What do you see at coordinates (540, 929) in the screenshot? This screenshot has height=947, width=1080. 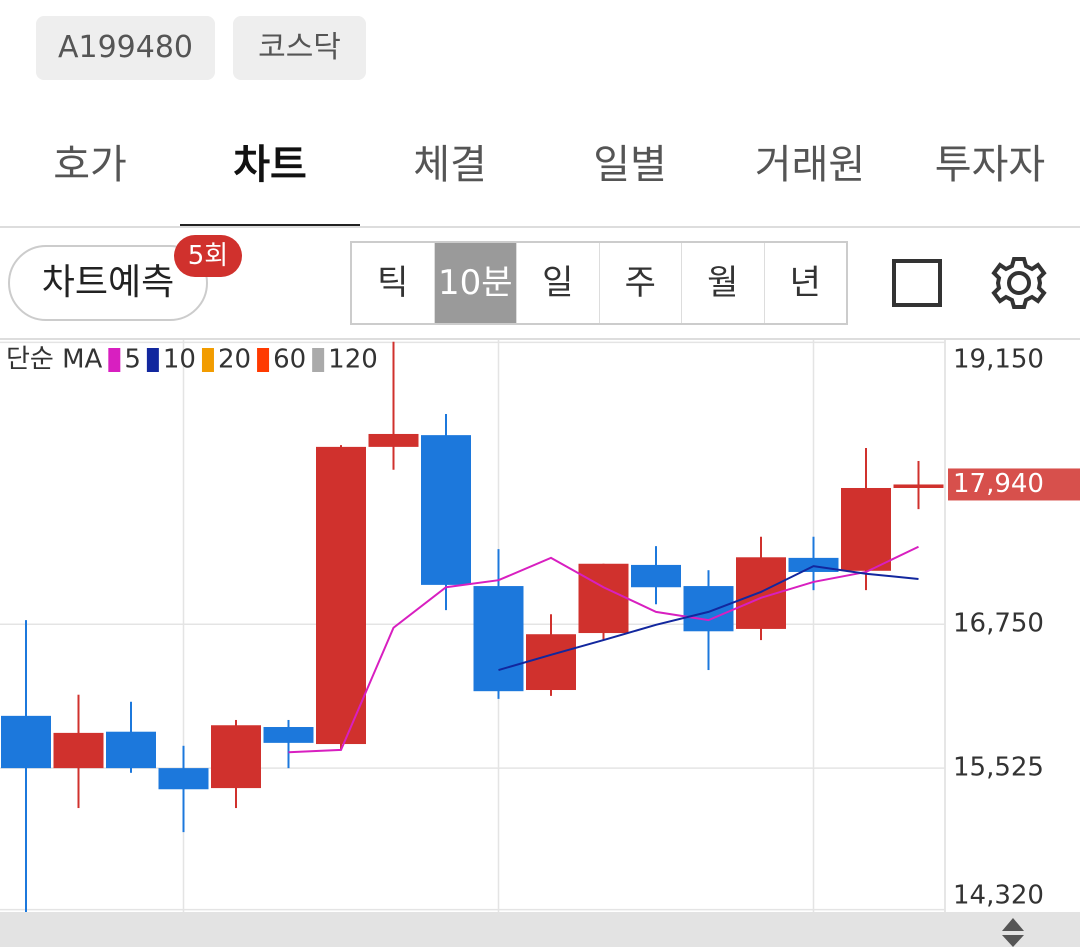 I see `x-axis-bar` at bounding box center [540, 929].